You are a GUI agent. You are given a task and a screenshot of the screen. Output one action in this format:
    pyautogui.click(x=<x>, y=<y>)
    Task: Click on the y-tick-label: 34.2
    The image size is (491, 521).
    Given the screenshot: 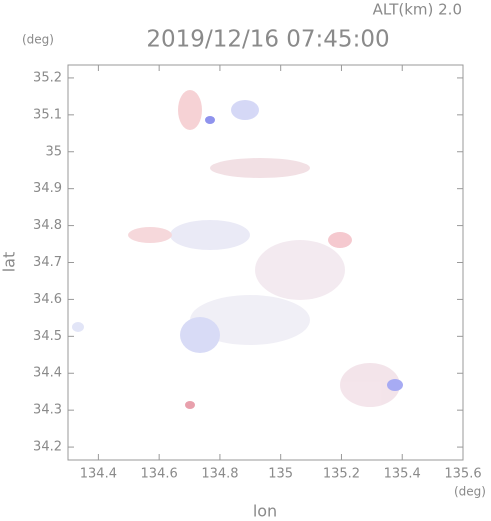 What is the action you would take?
    pyautogui.click(x=47, y=447)
    